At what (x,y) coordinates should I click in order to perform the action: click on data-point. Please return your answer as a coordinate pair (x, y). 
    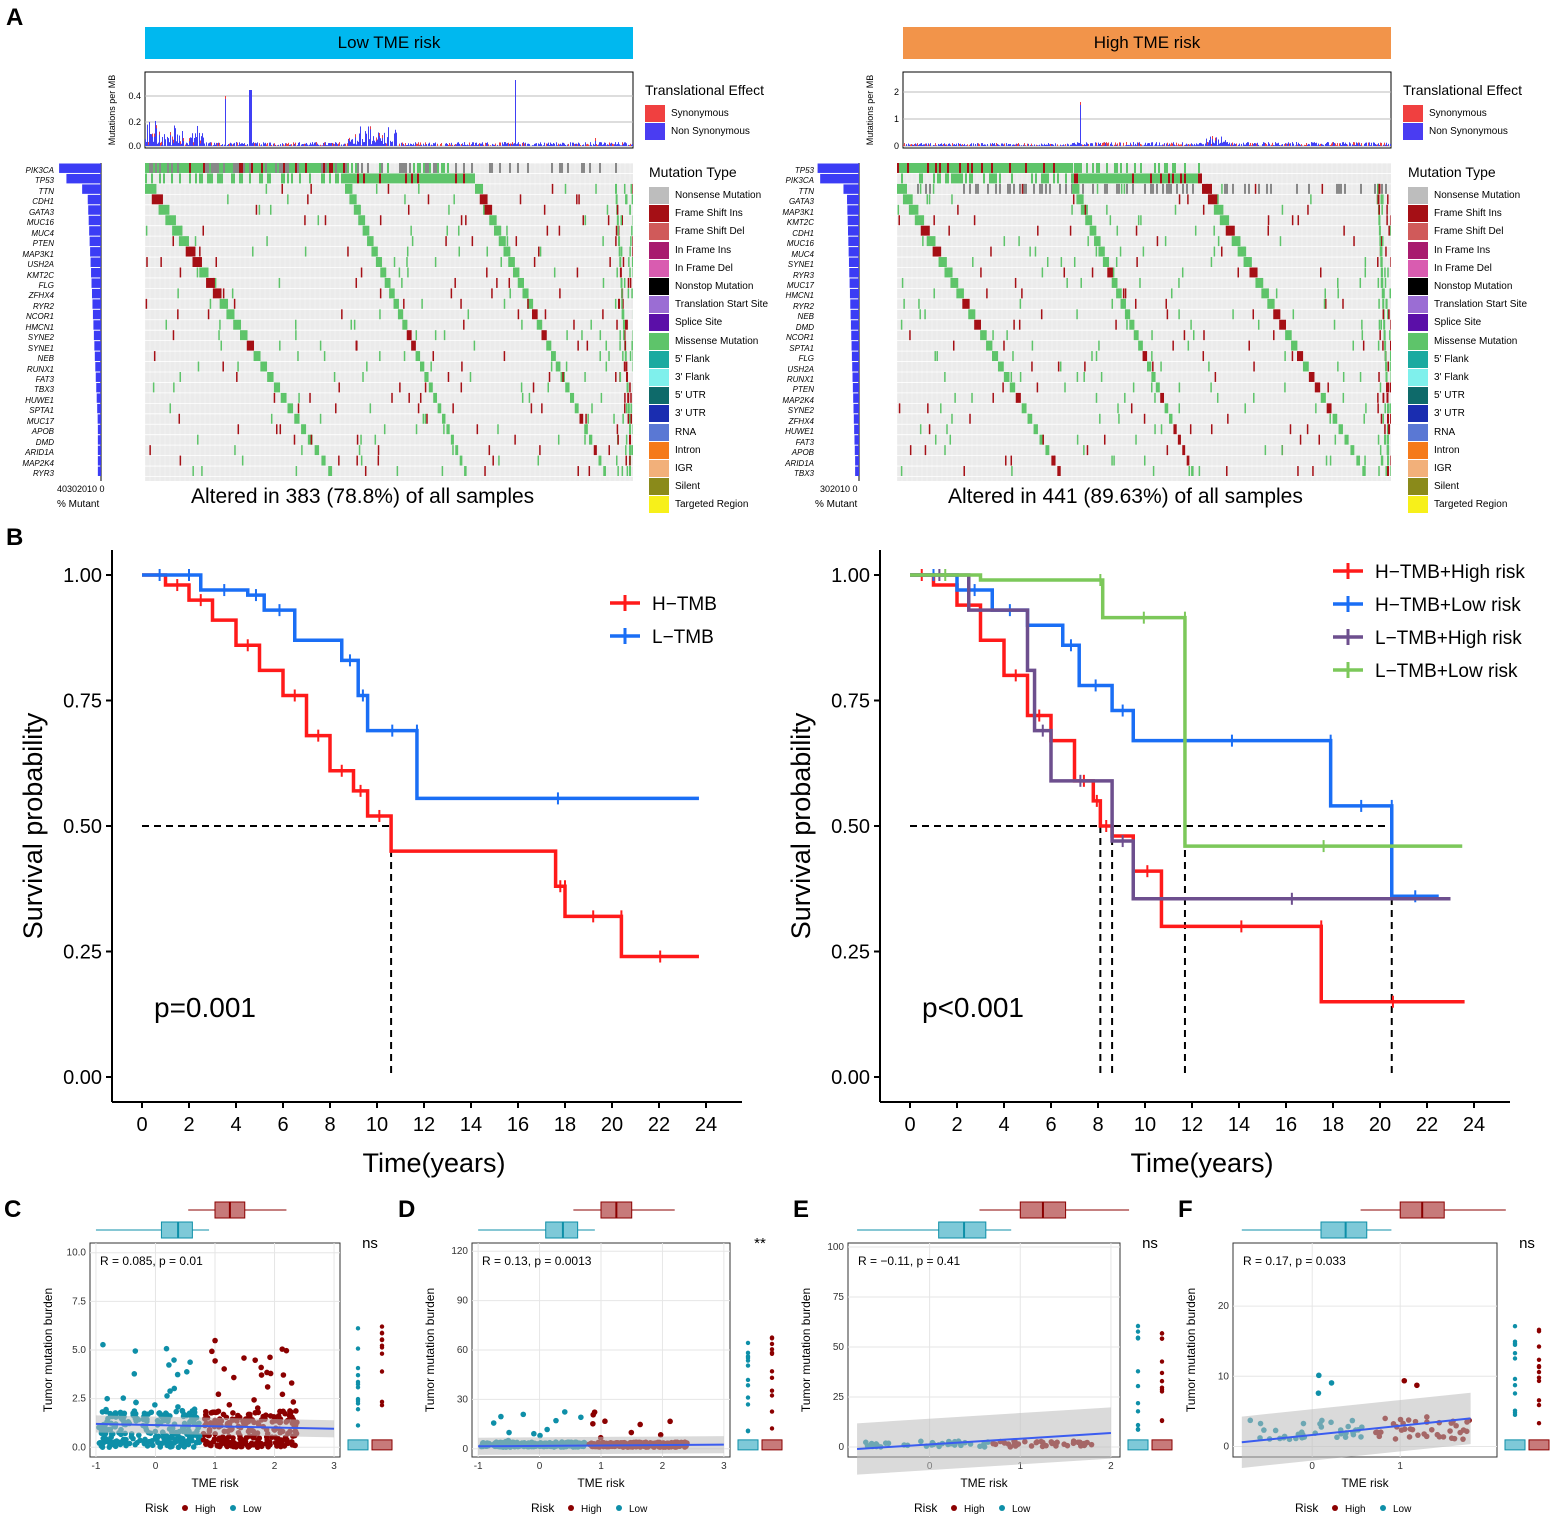
    Looking at the image, I should click on (253, 1444).